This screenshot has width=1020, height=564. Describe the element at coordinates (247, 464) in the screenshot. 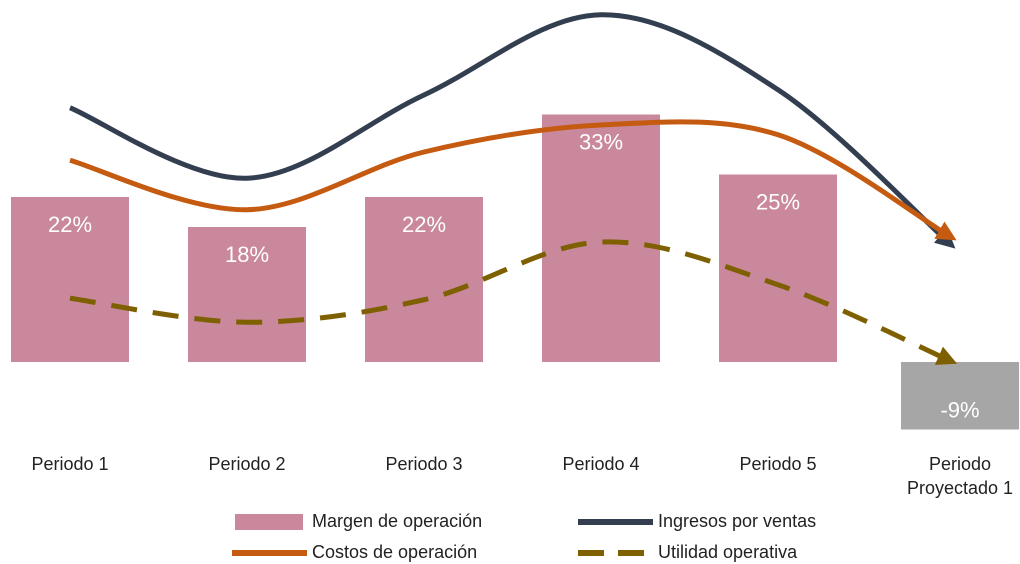

I see `x-tick-label: Periodo 2` at that location.